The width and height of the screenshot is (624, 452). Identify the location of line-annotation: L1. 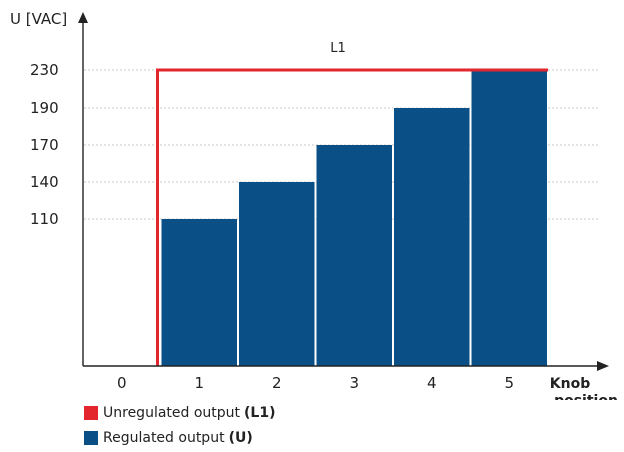
(338, 48).